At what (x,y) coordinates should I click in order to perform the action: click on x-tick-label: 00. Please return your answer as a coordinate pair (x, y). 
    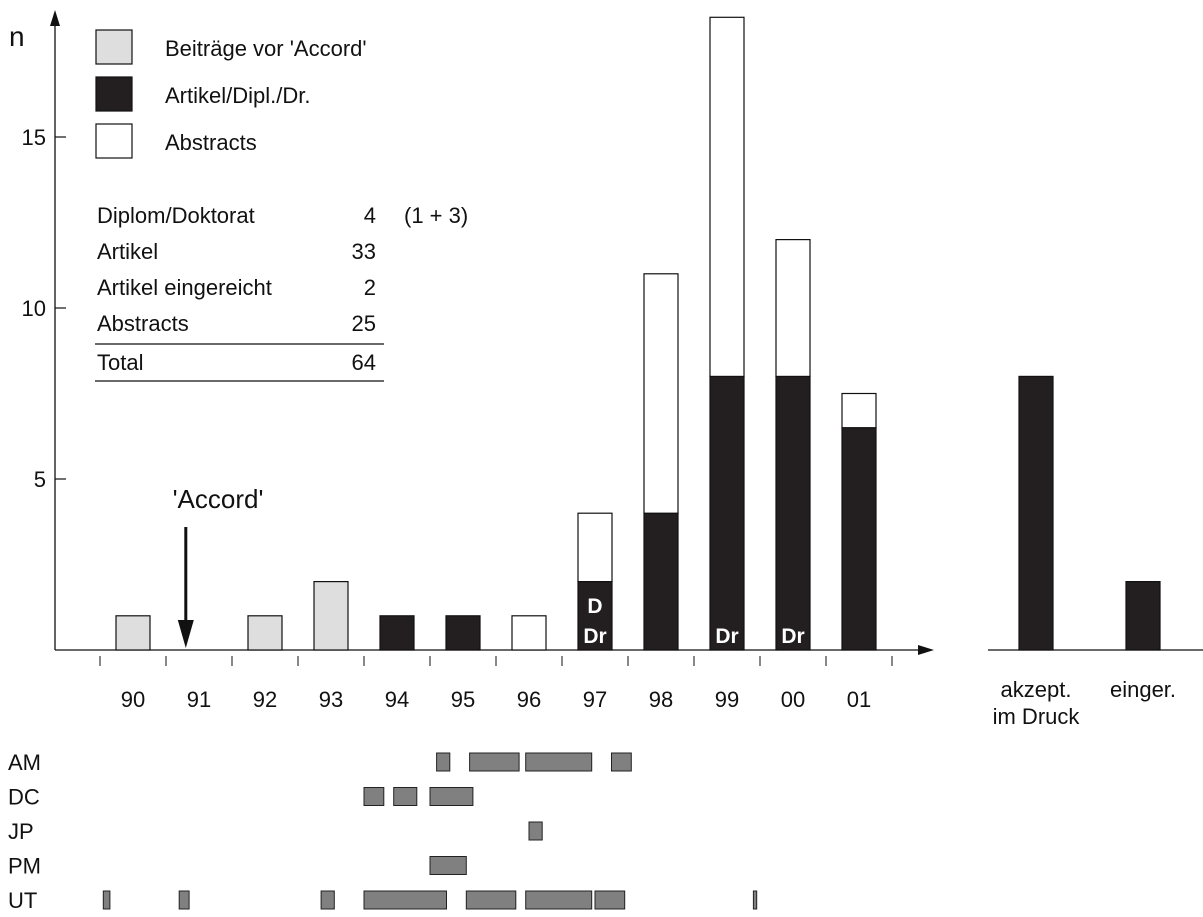
    Looking at the image, I should click on (793, 699).